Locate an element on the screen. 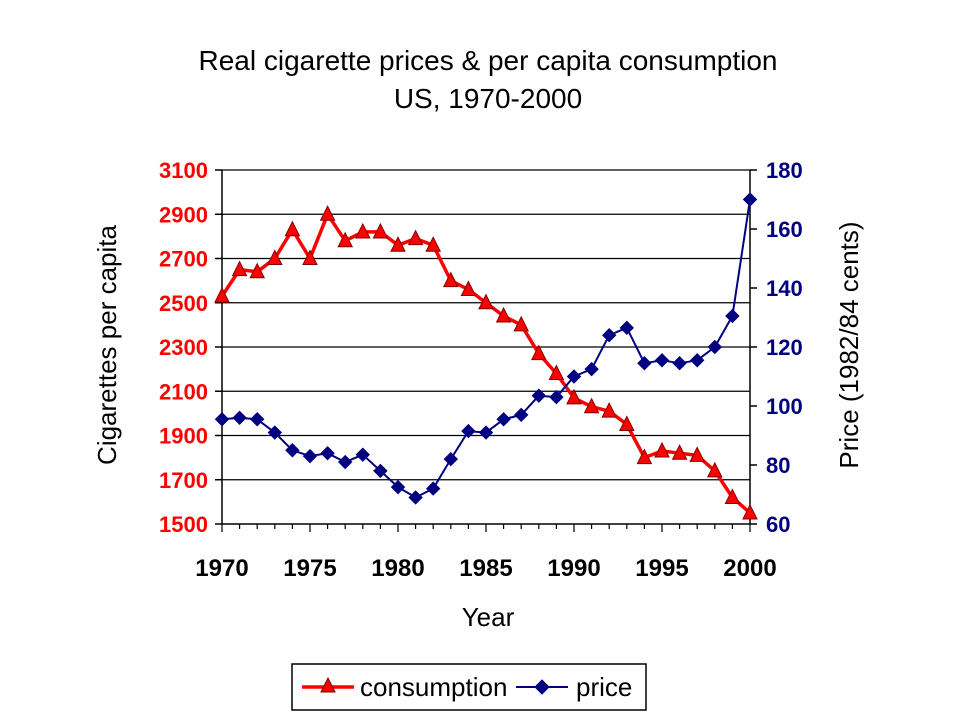 Image resolution: width=960 pixels, height=720 pixels. chart-subtitle: US, 1970-2000 is located at coordinates (488, 98).